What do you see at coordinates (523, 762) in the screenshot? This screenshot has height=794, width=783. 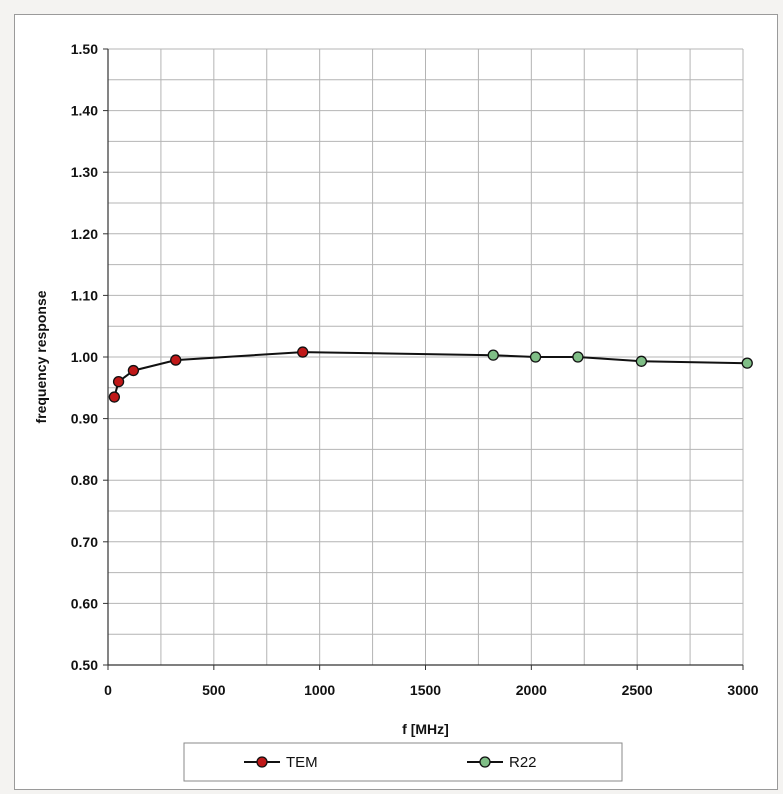 I see `legend-label-r22: R22` at bounding box center [523, 762].